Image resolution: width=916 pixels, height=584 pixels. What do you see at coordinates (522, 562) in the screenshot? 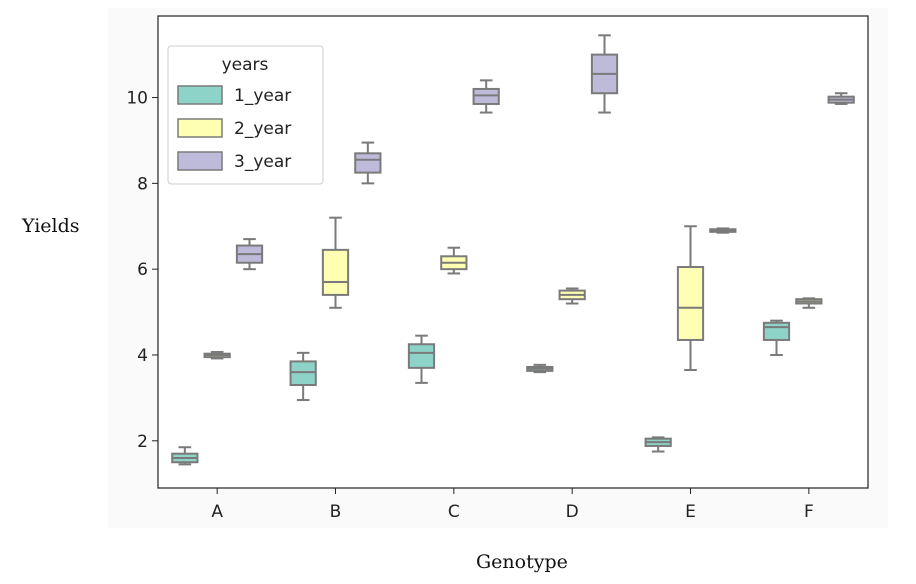
I see `x-axis-label: Genotype` at bounding box center [522, 562].